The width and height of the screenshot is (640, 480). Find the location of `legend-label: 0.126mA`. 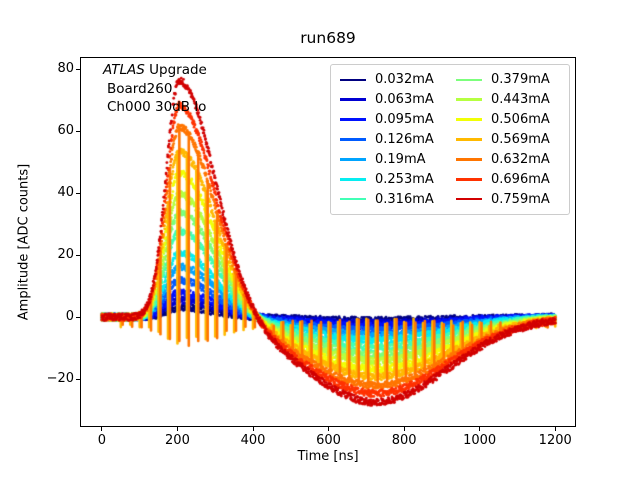

legend-label: 0.126mA is located at coordinates (404, 139).